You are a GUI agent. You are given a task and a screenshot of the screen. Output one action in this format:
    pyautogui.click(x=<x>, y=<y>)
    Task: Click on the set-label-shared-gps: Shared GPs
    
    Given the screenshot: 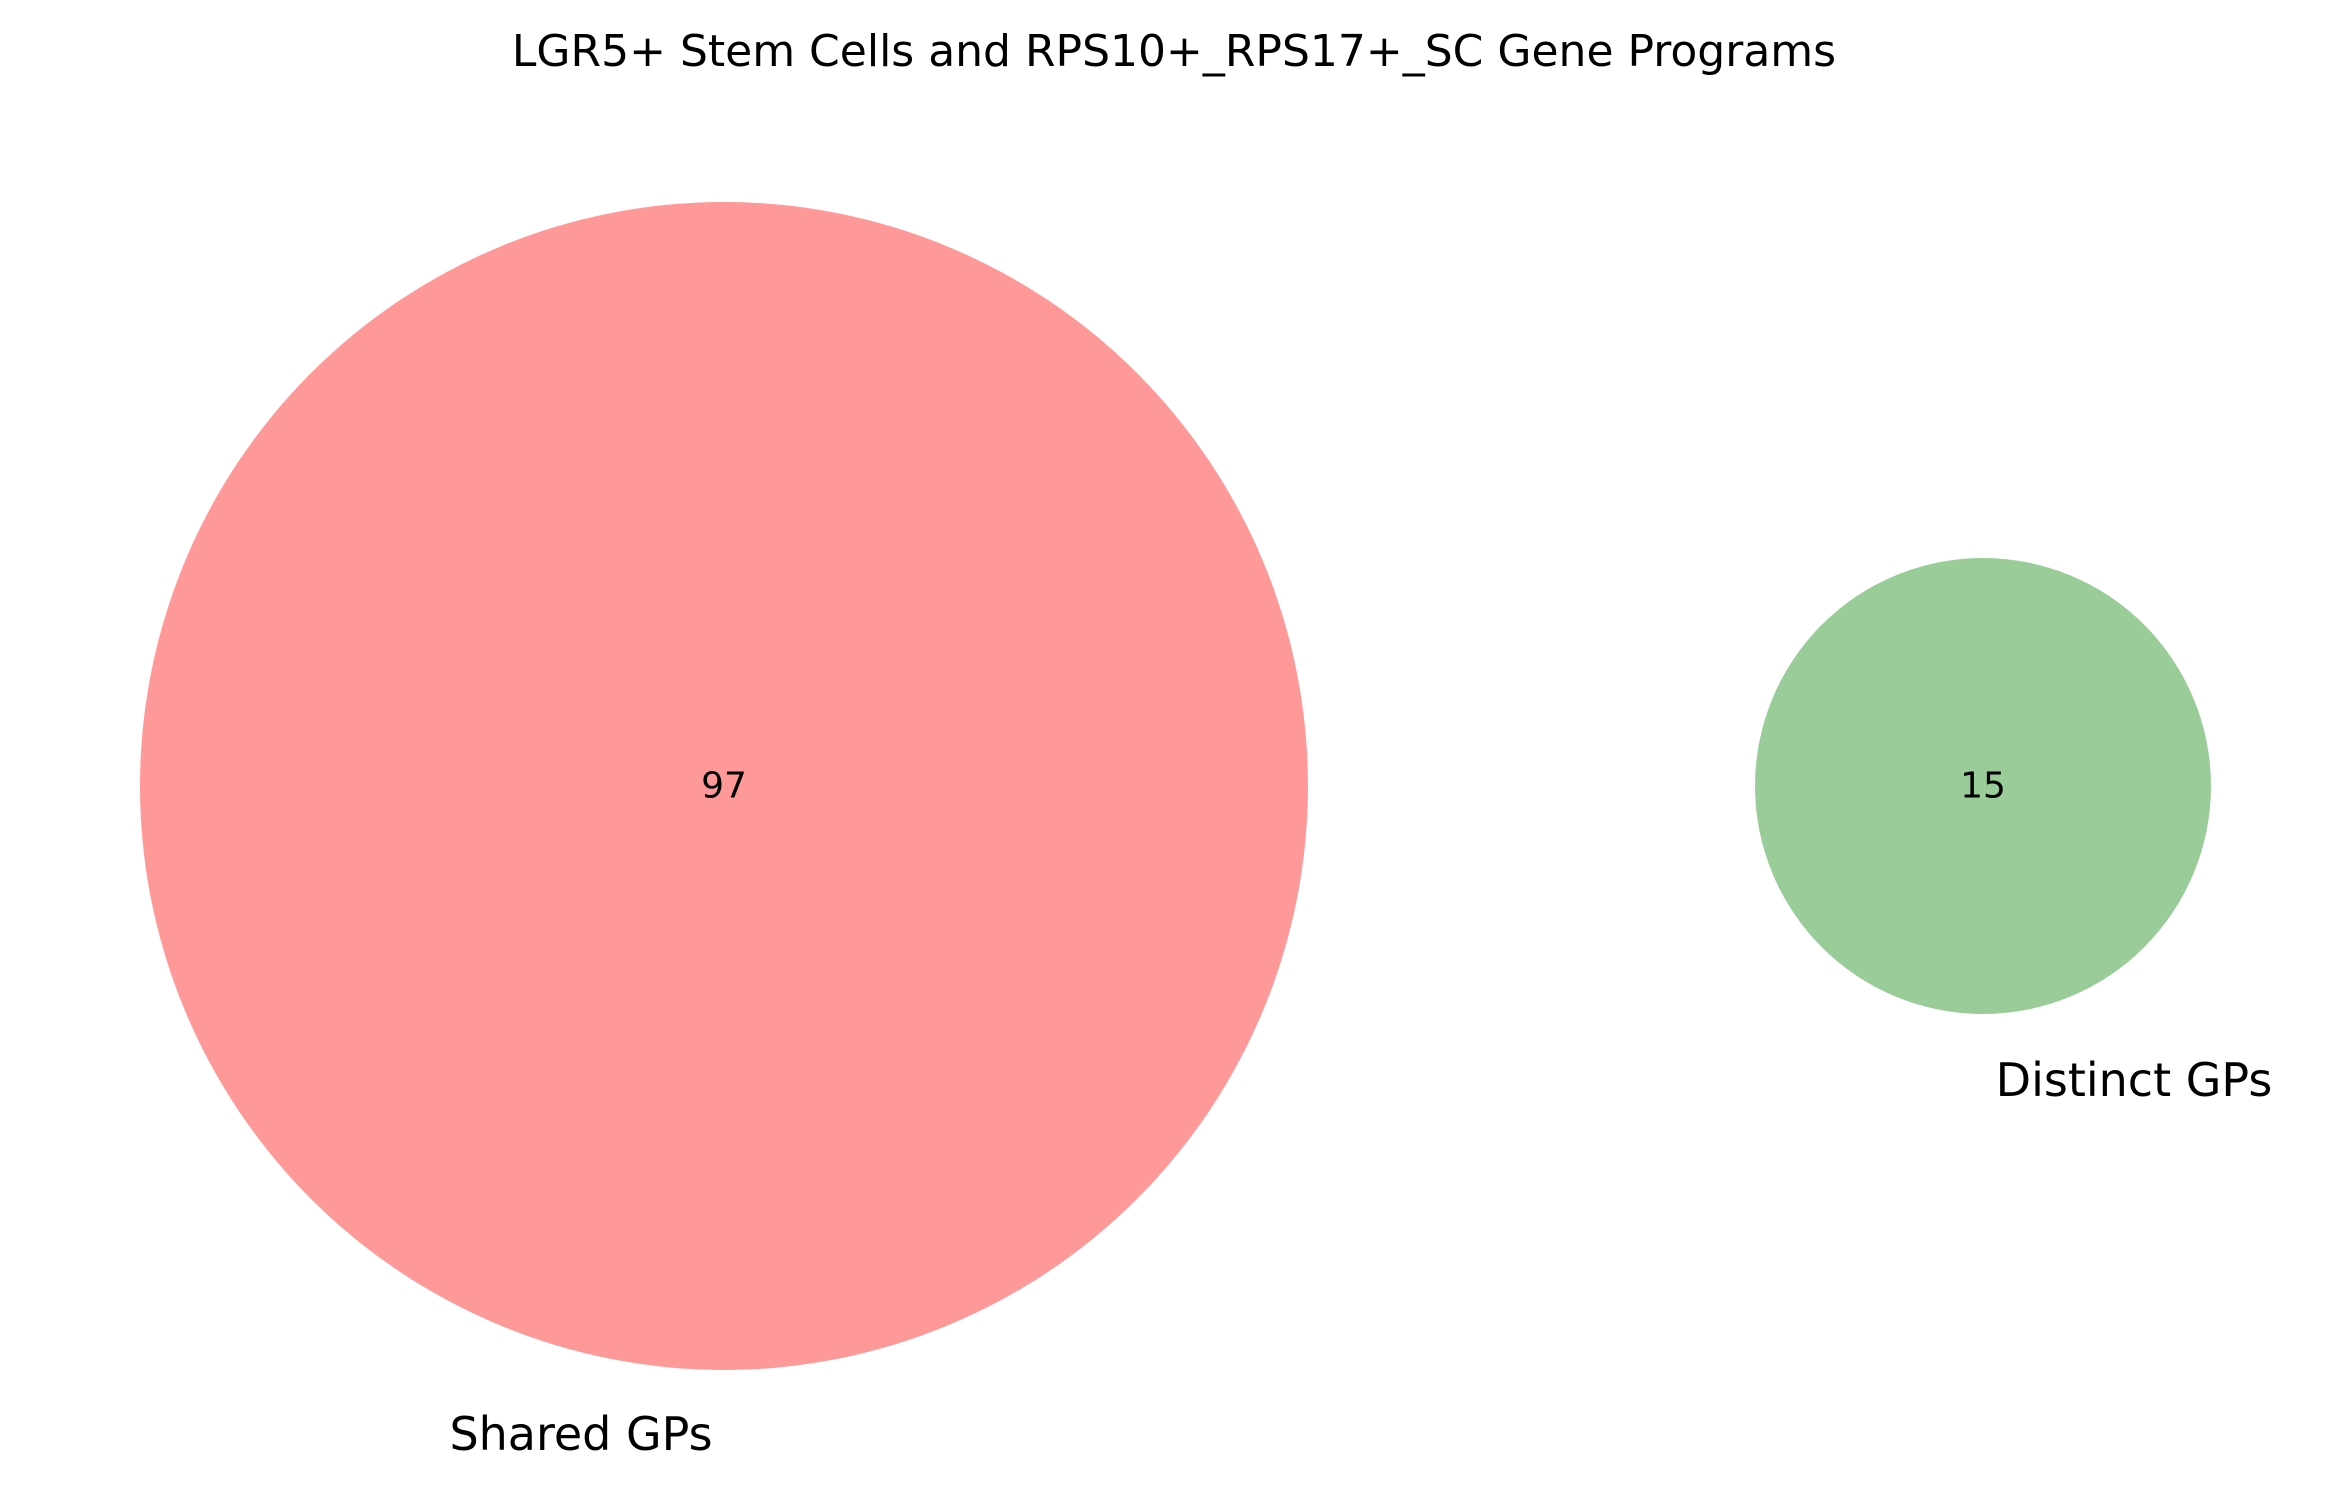 What is the action you would take?
    pyautogui.click(x=580, y=1434)
    